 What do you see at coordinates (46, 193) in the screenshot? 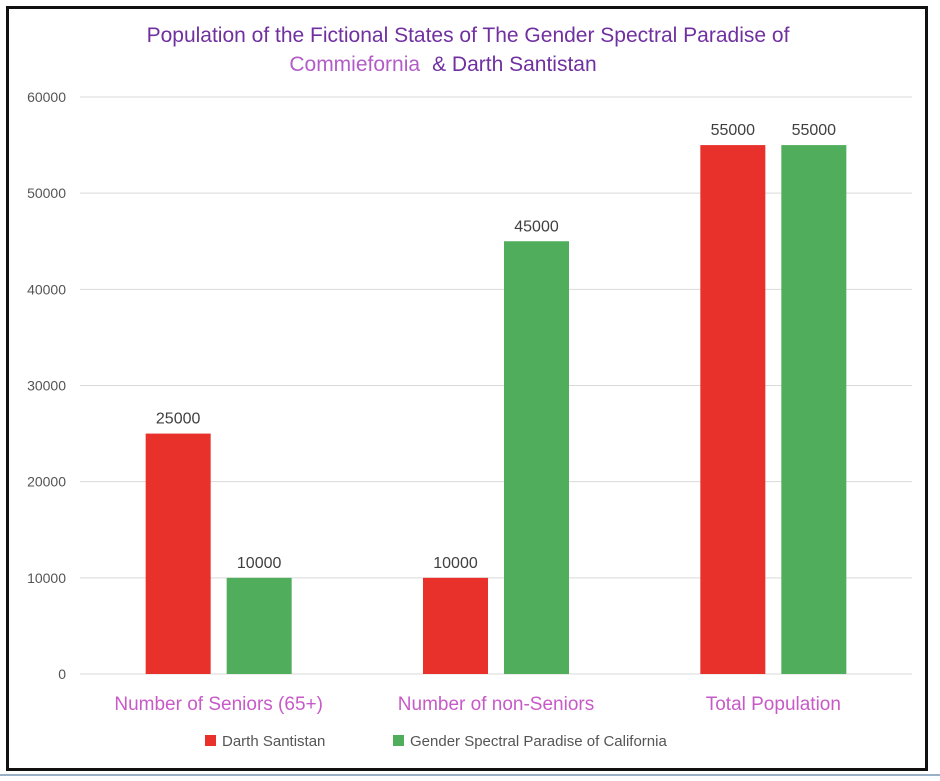
I see `y-tick-label: 50000` at bounding box center [46, 193].